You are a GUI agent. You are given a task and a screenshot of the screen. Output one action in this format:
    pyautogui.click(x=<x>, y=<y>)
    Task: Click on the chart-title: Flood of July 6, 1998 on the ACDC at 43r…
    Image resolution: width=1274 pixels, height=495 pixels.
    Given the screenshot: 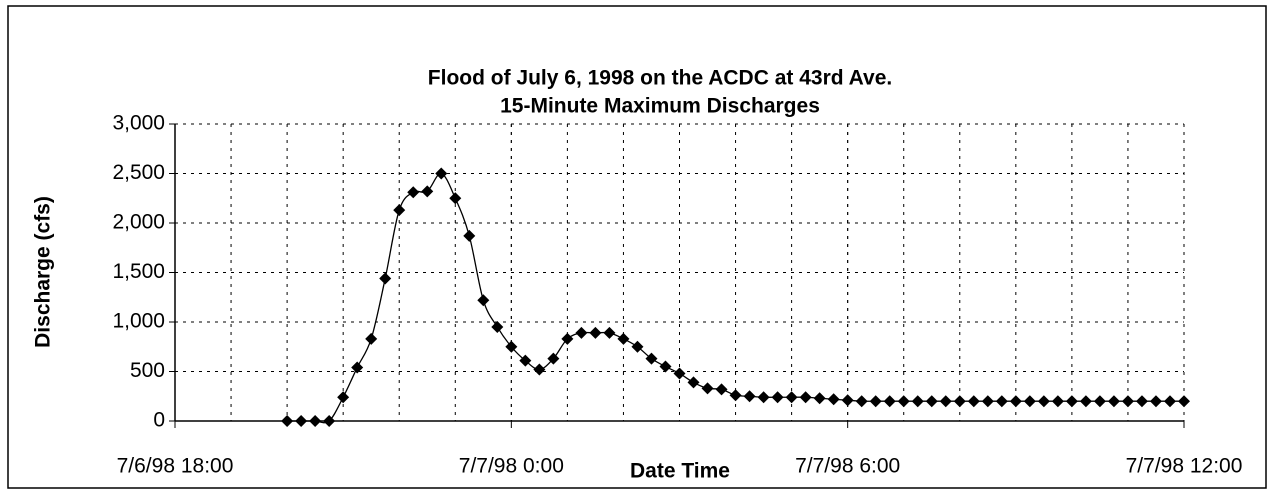 What is the action you would take?
    pyautogui.click(x=660, y=78)
    